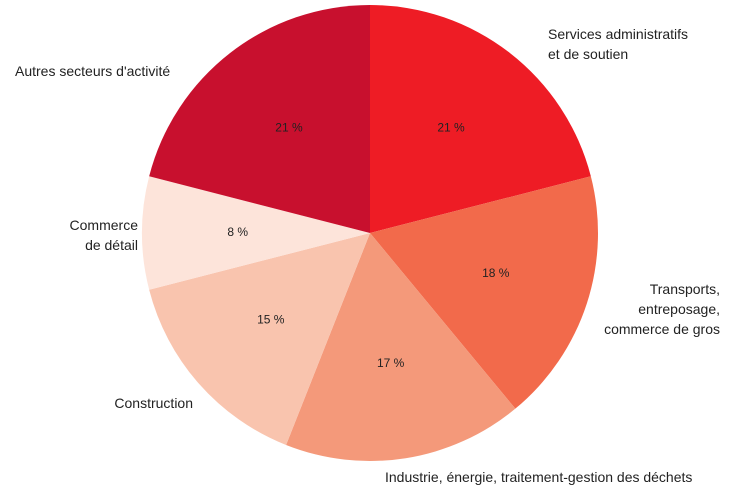 This screenshot has width=737, height=490. I want to click on category-label: Autres secteurs d'activité, so click(92, 71).